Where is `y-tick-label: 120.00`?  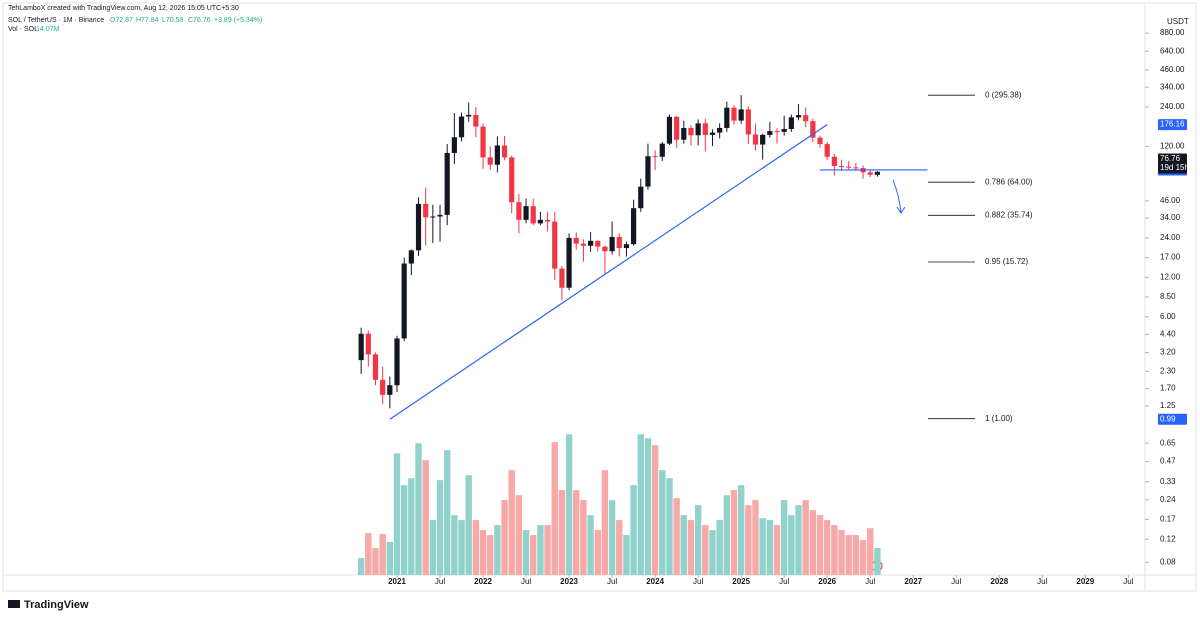 y-tick-label: 120.00 is located at coordinates (1172, 146).